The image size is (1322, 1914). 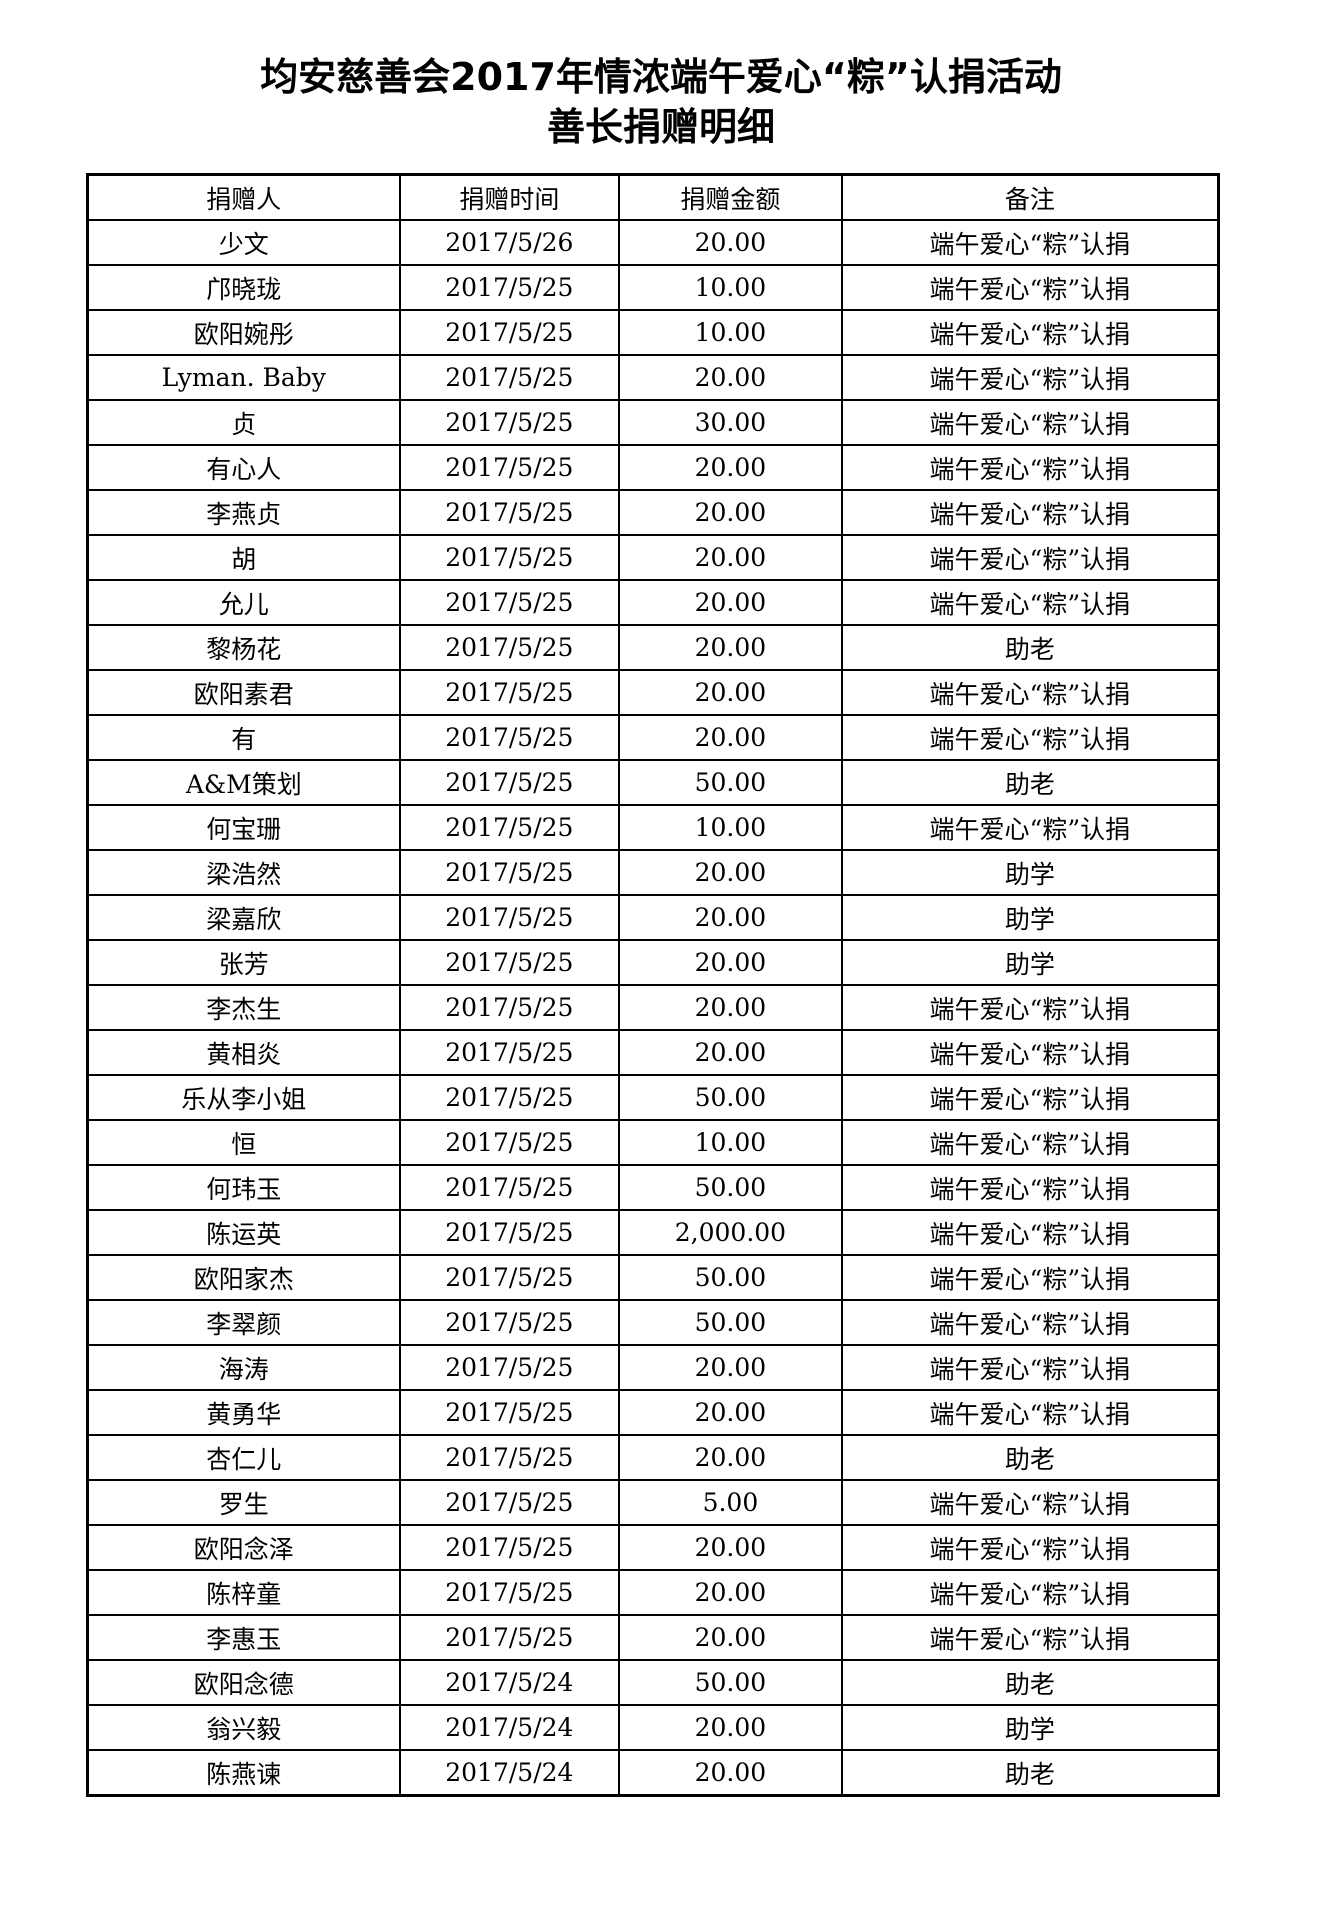 I want to click on donor-cell: 李杰生, so click(x=243, y=1007).